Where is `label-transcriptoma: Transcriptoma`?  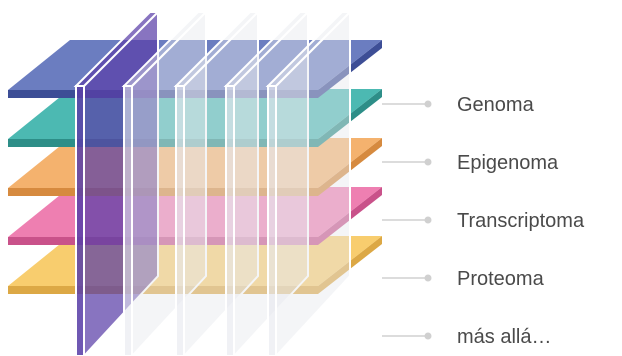
label-transcriptoma: Transcriptoma is located at coordinates (521, 221).